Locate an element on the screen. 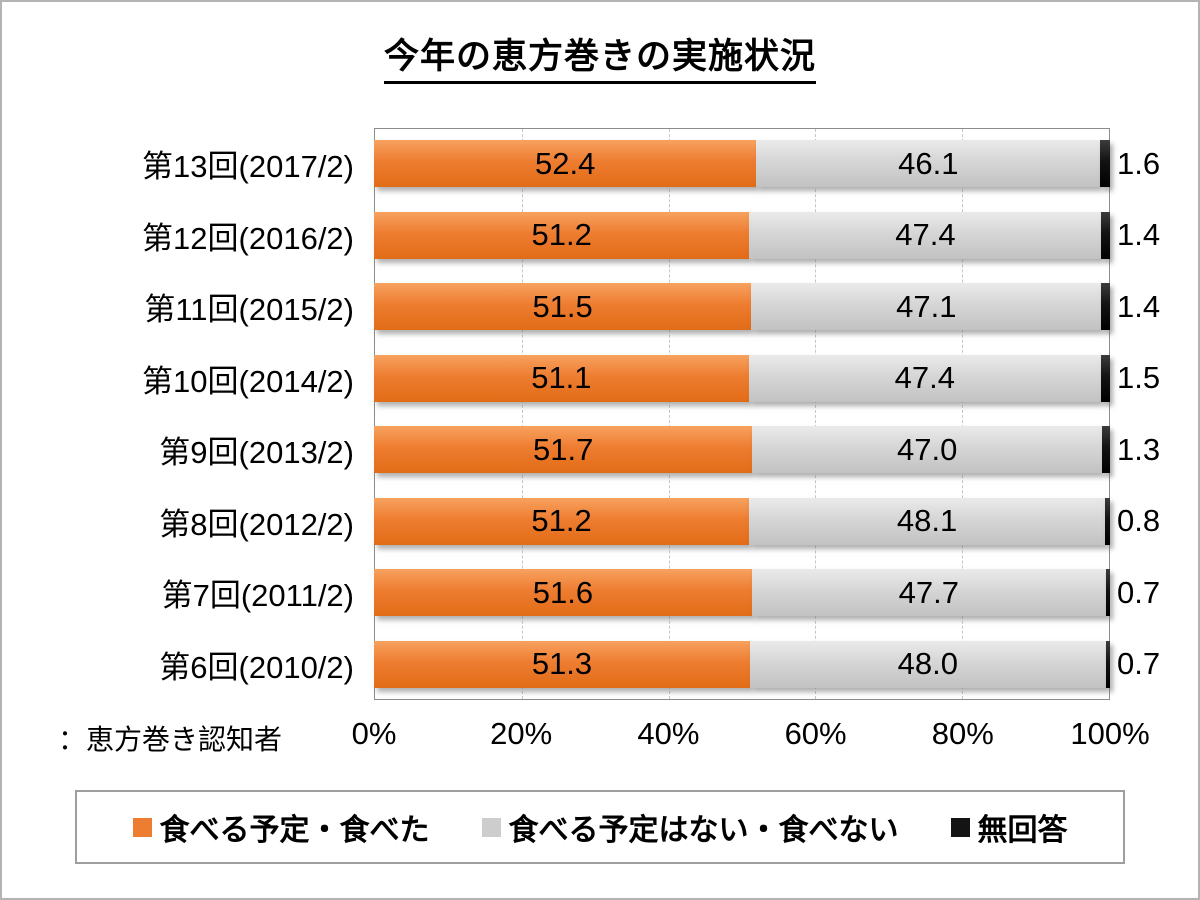 The height and width of the screenshot is (900, 1200). bar-segment-eaten: 51.2 is located at coordinates (562, 521).